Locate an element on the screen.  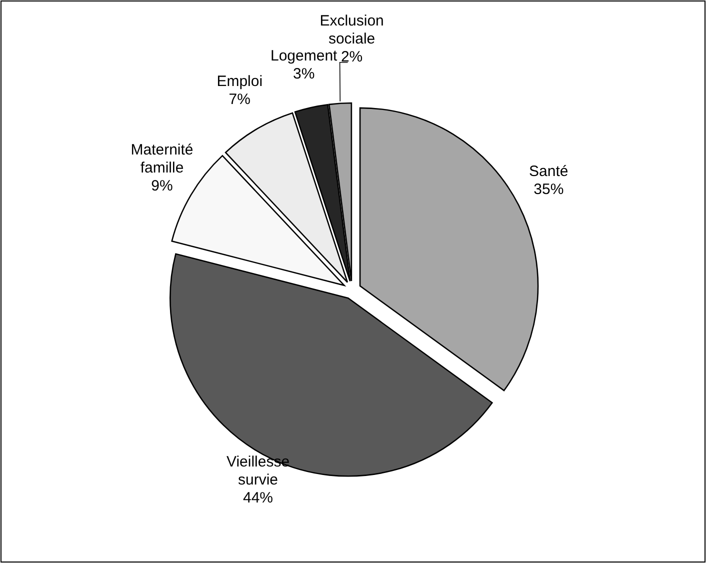
data-label: 2% is located at coordinates (351, 57).